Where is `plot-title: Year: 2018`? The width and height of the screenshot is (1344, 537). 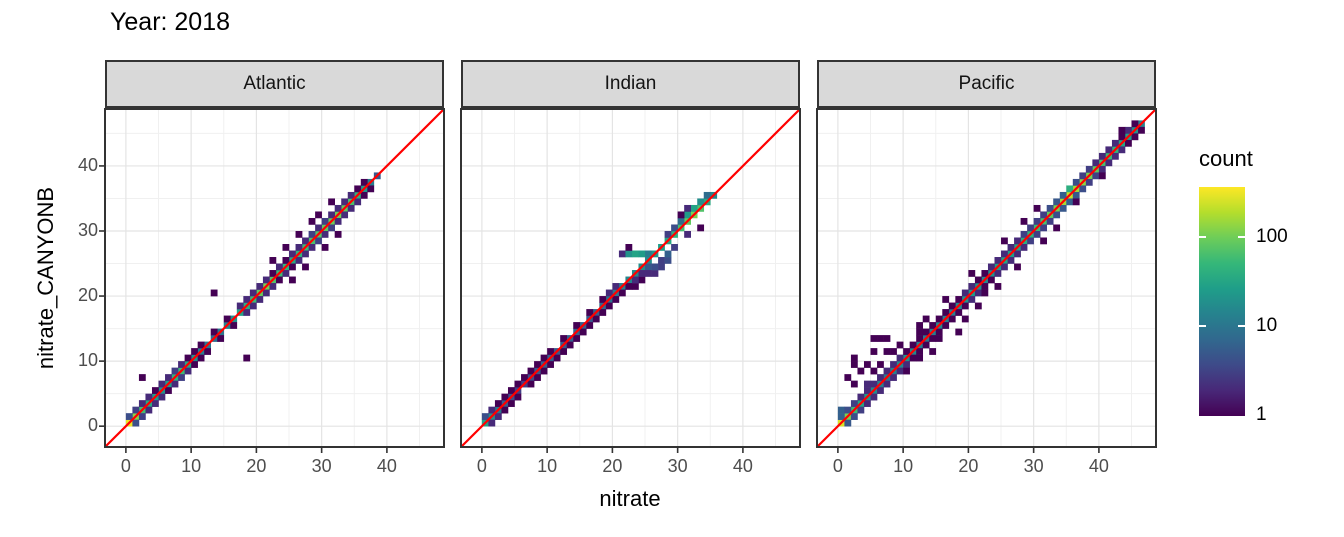 plot-title: Year: 2018 is located at coordinates (170, 22).